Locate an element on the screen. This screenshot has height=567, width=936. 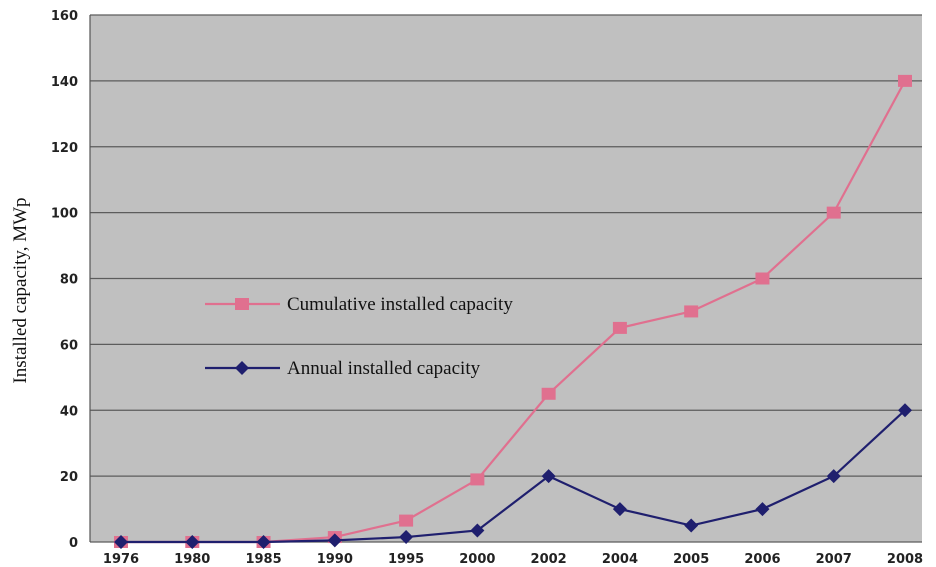
y-tick-label: 120 is located at coordinates (64, 148).